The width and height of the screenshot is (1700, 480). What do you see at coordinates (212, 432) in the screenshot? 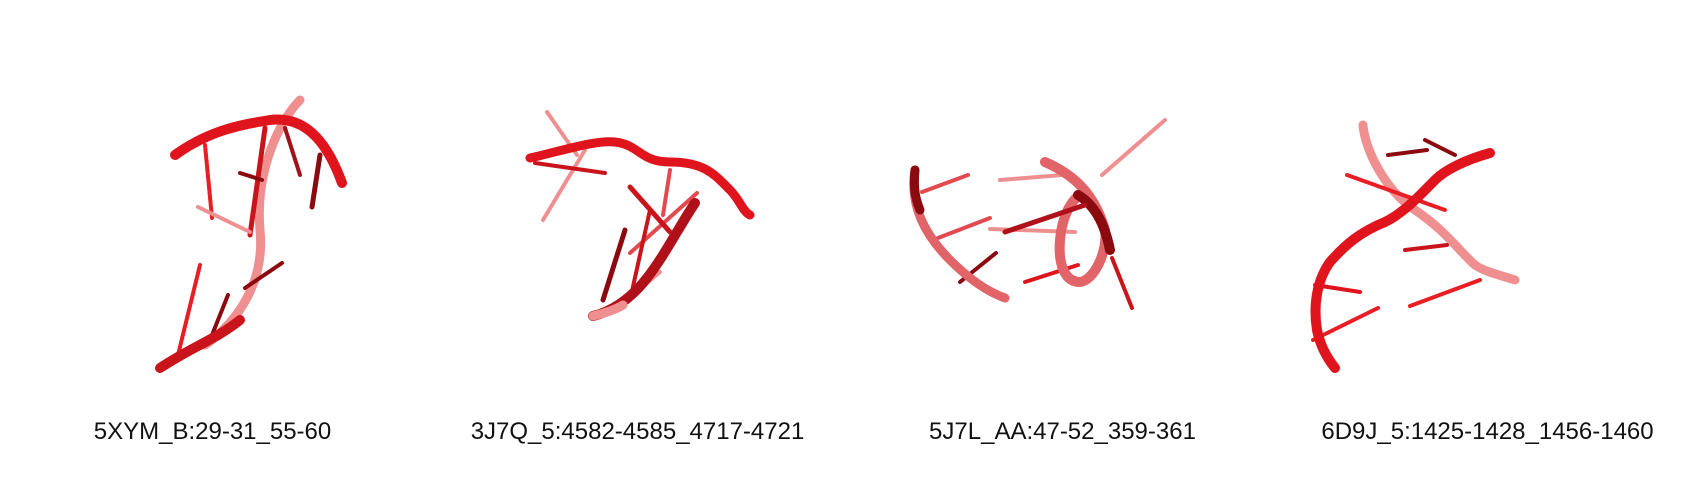
I see `structure-label-1: 5XYM_B:29-31_55-60` at bounding box center [212, 432].